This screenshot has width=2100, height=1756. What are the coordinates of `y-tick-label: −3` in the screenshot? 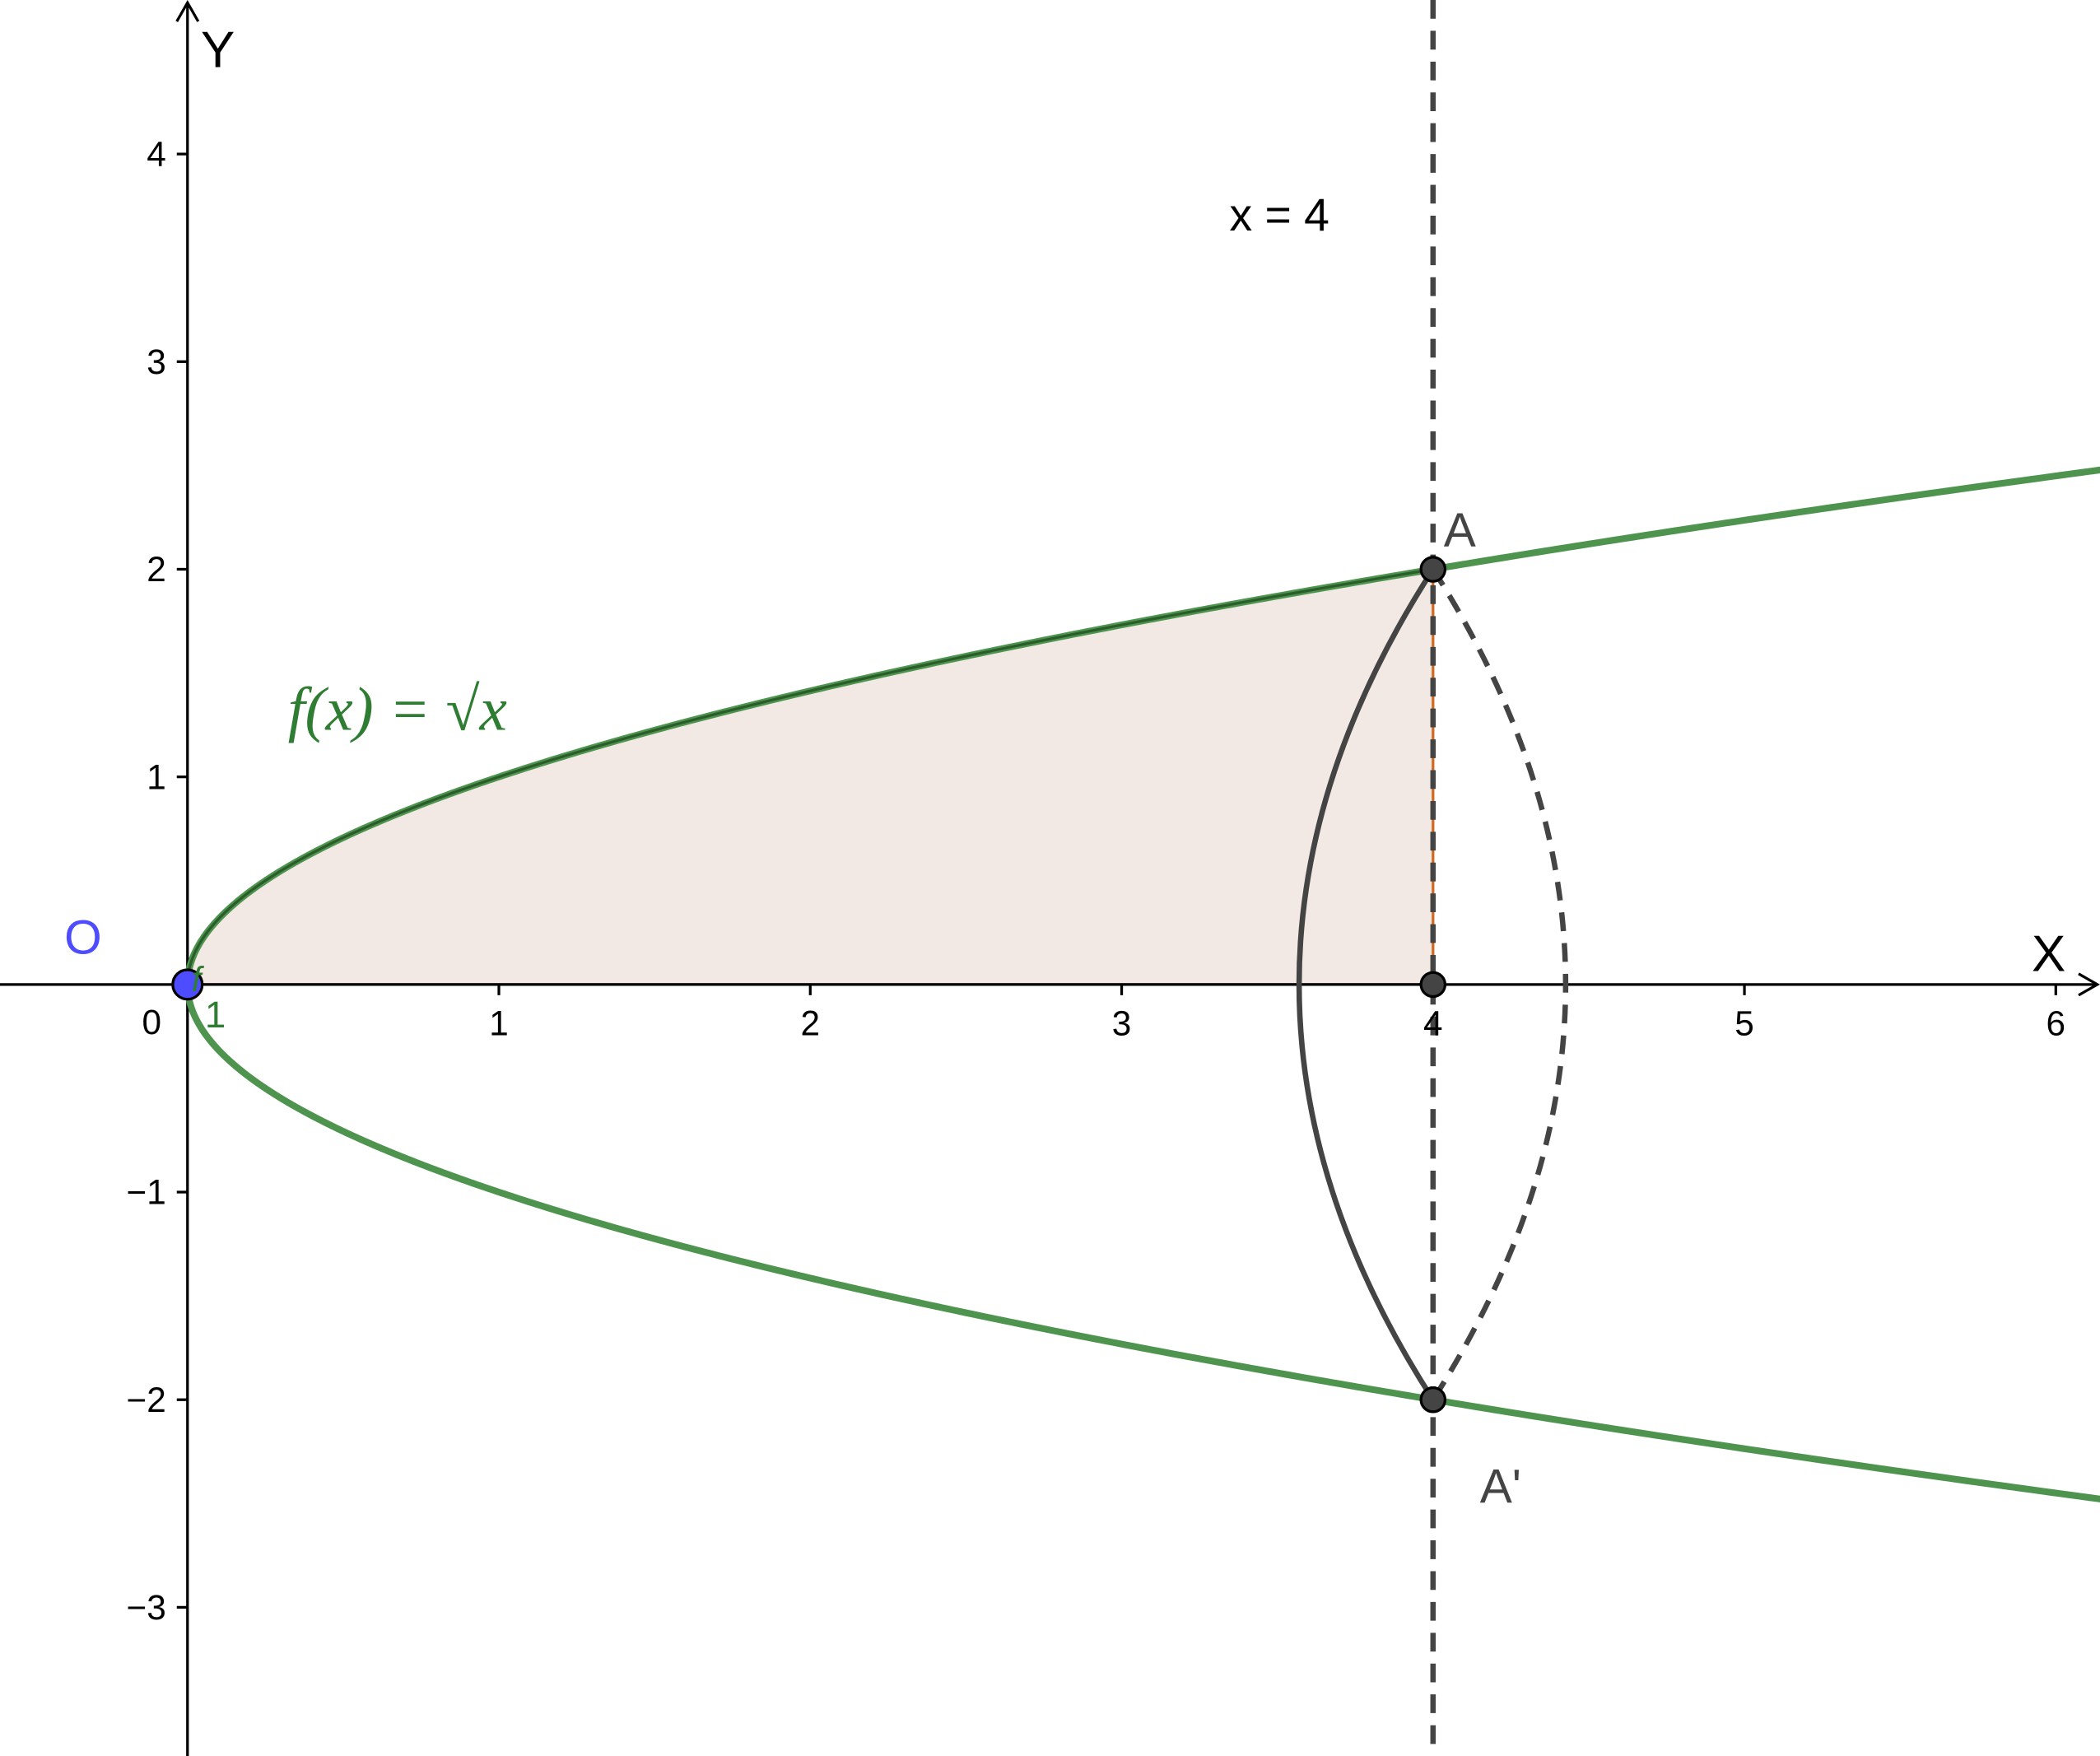 It's located at (146, 1607).